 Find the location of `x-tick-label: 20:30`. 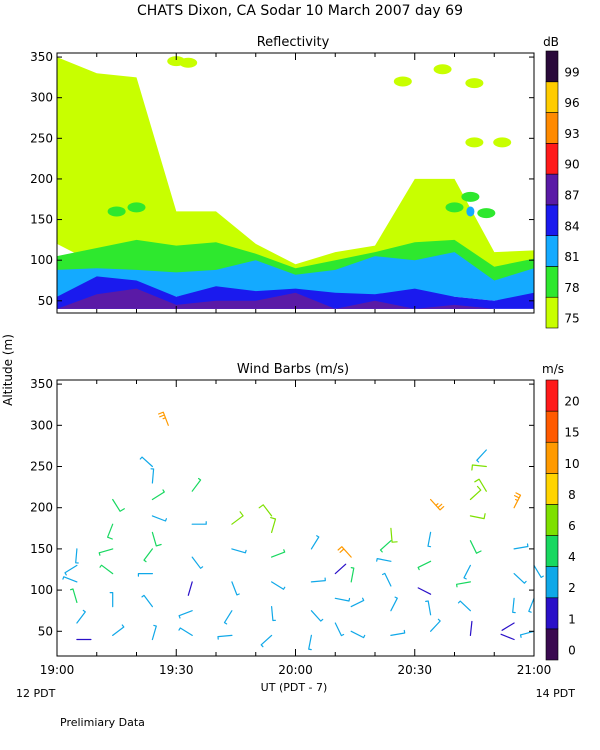

x-tick-label: 20:30 is located at coordinates (414, 670).